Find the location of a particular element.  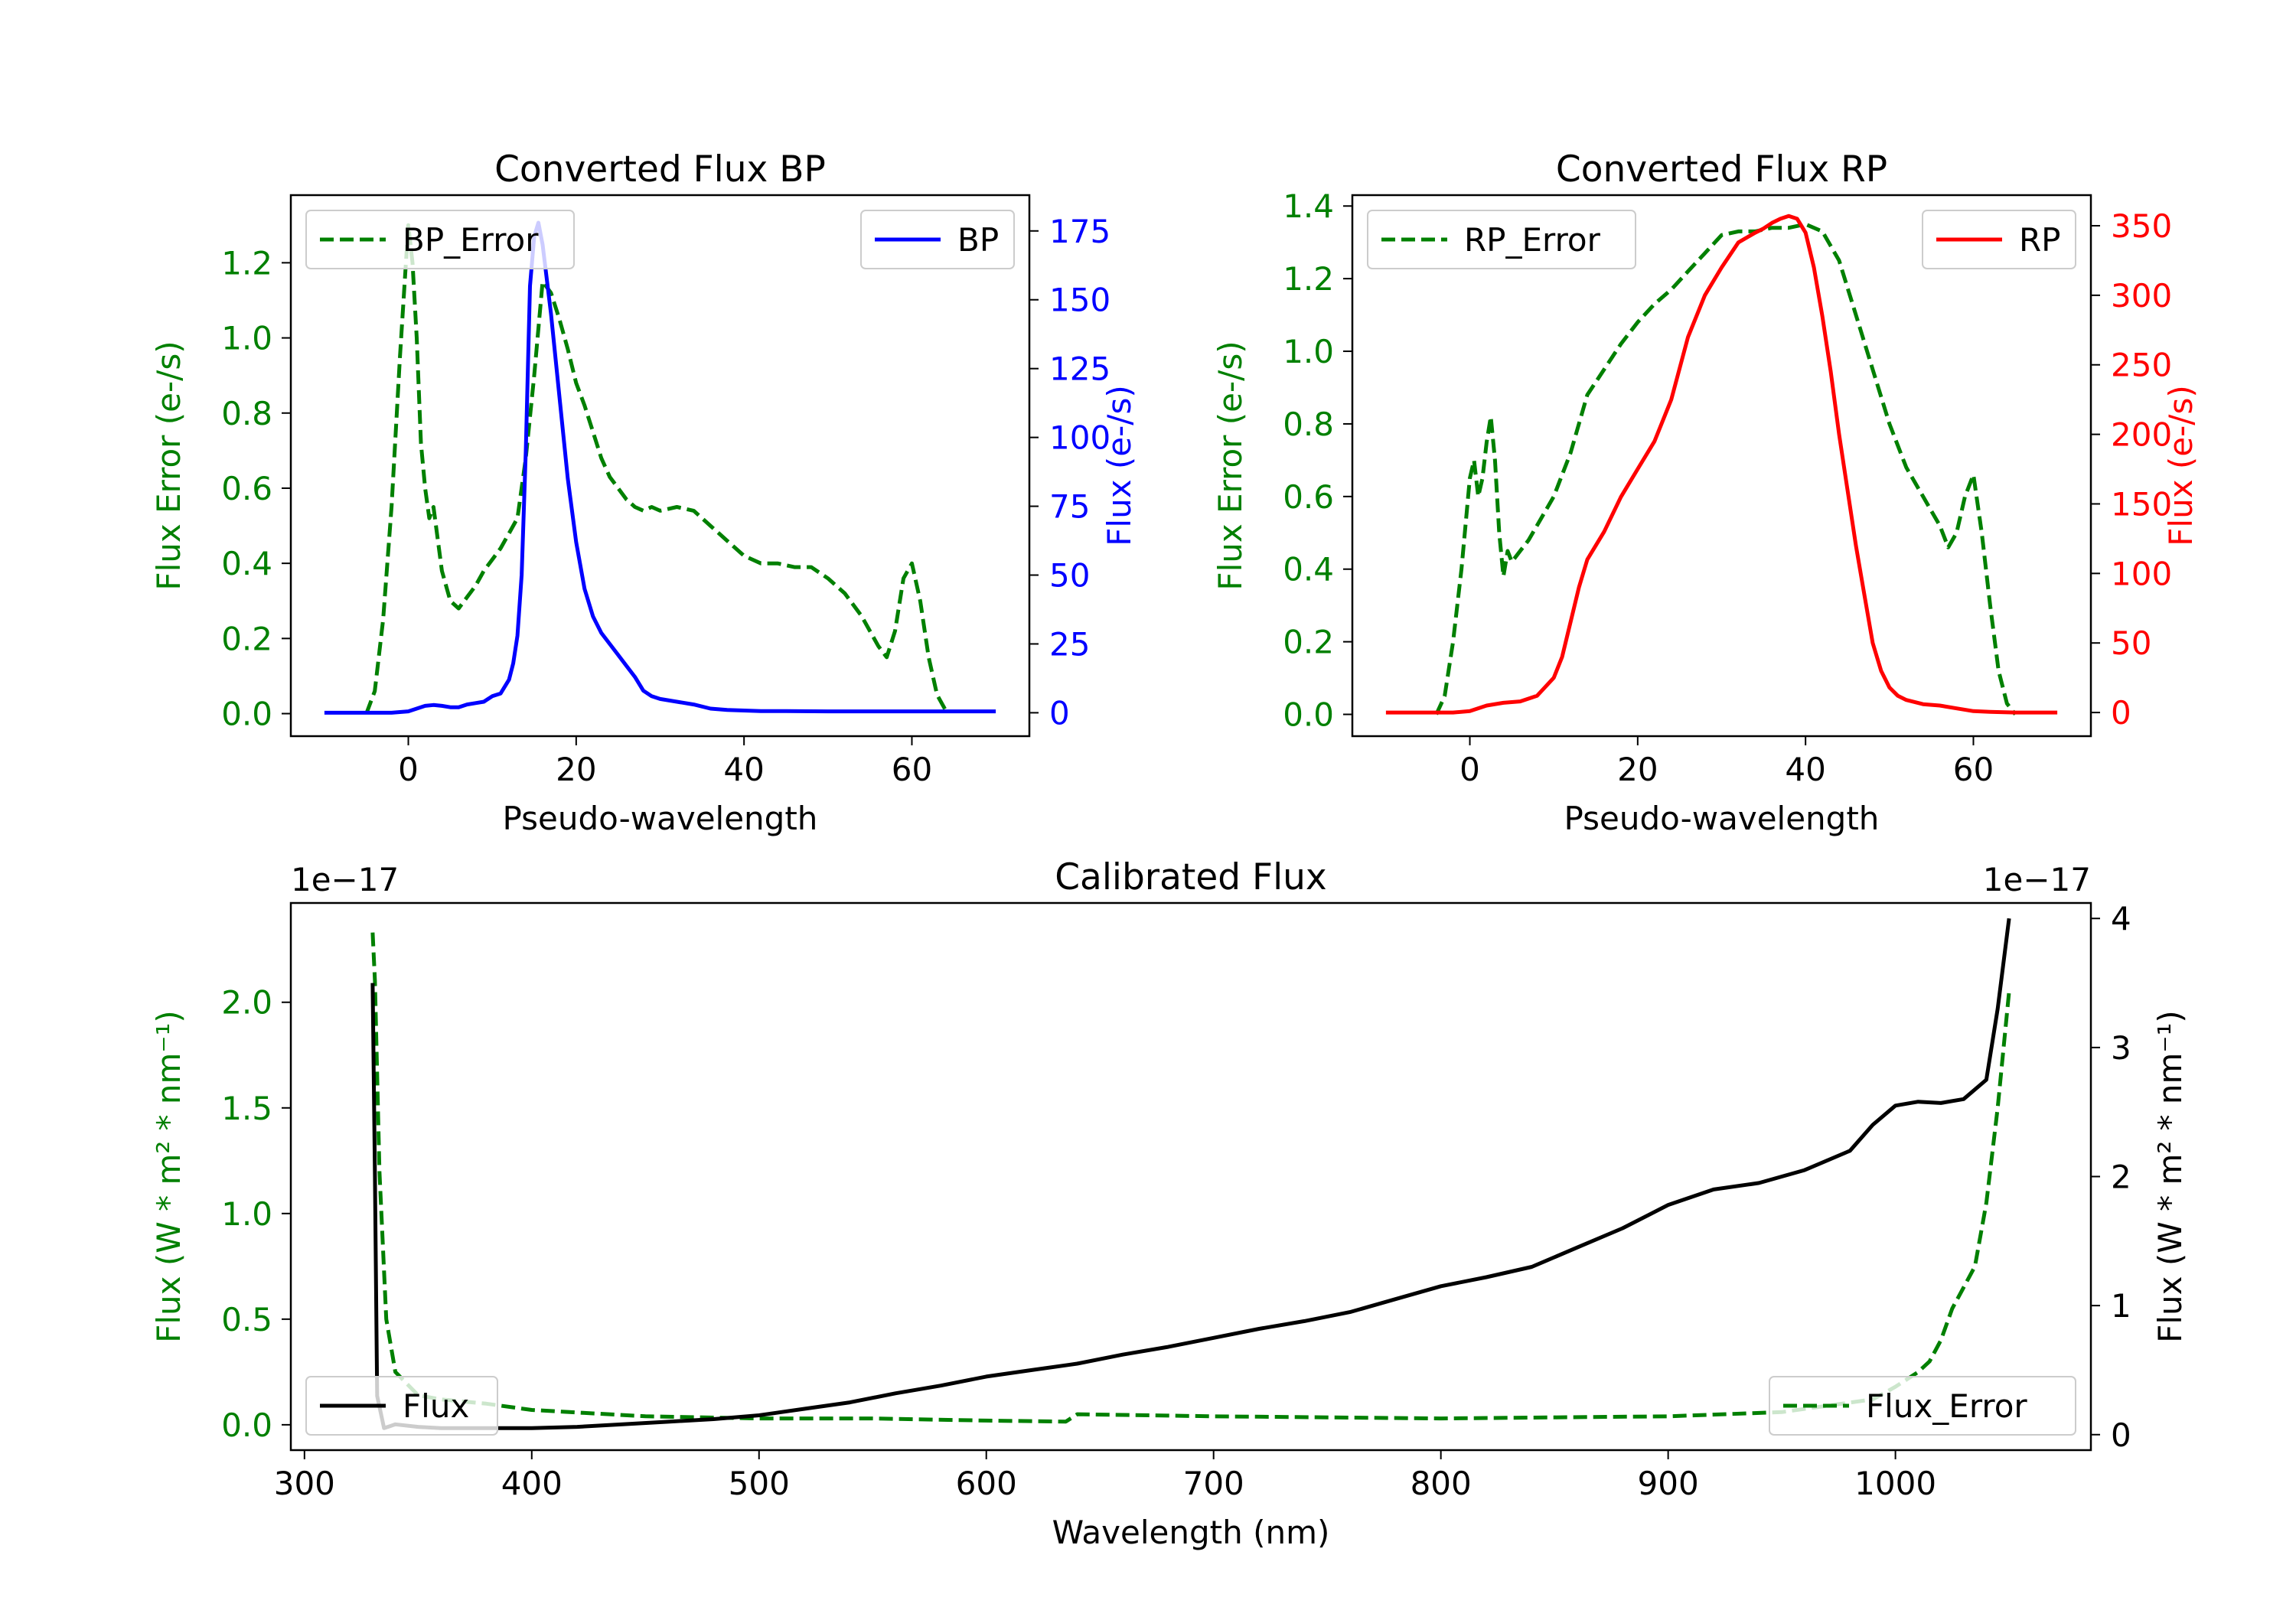

cal-x-tick-label: 1000 is located at coordinates (1895, 1483).